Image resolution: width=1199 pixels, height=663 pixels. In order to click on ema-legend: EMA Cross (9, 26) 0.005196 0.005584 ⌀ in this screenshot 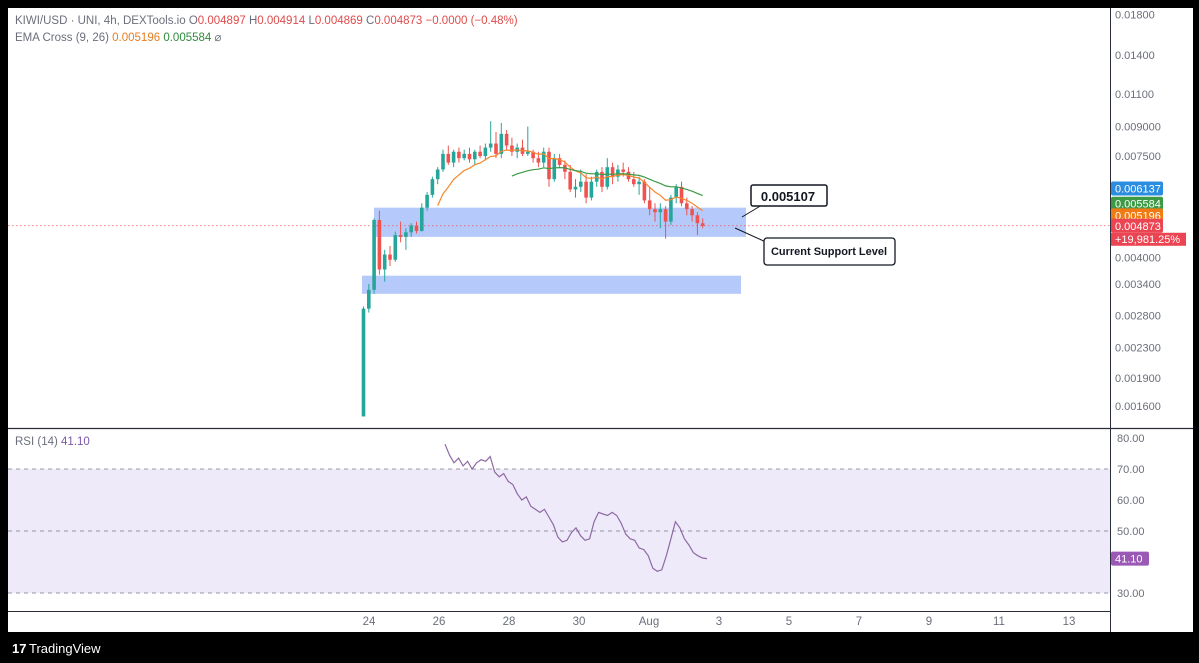, I will do `click(118, 37)`.